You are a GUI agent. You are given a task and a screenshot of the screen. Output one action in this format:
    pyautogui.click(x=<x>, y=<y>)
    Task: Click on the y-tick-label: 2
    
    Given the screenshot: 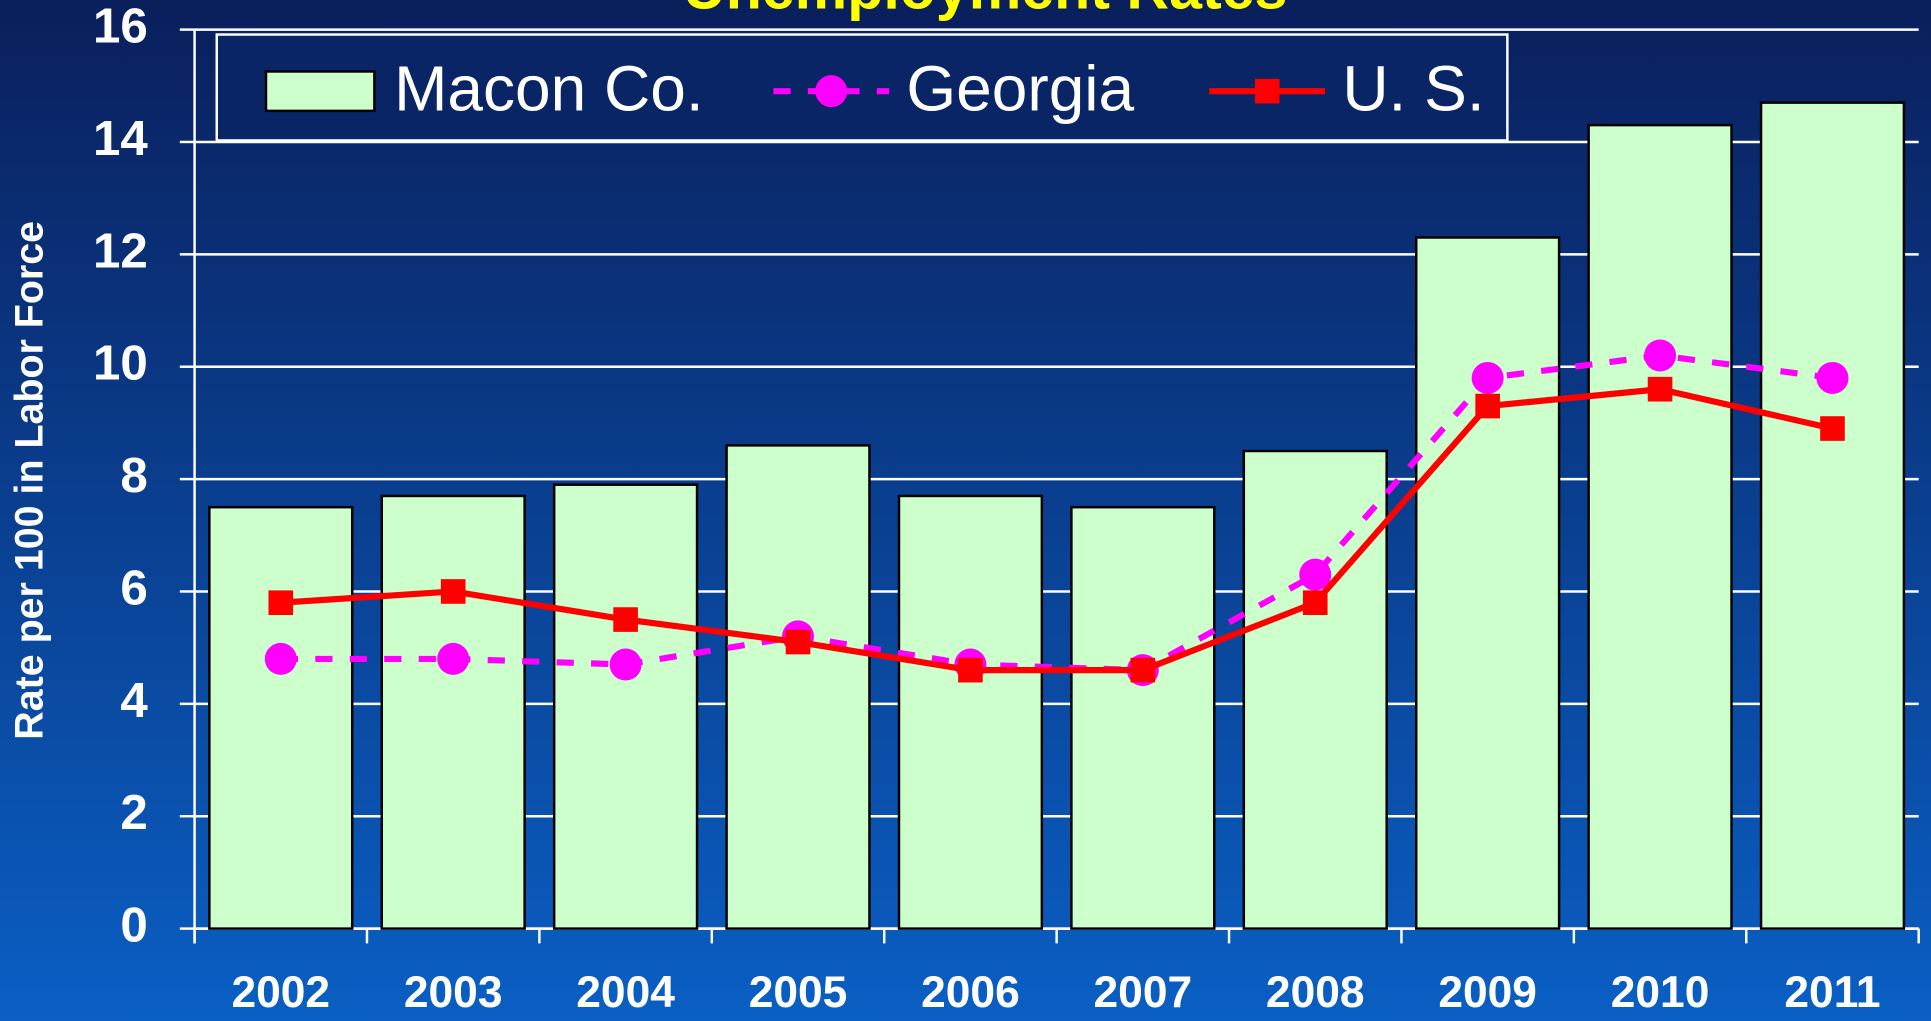 What is the action you would take?
    pyautogui.click(x=133, y=812)
    